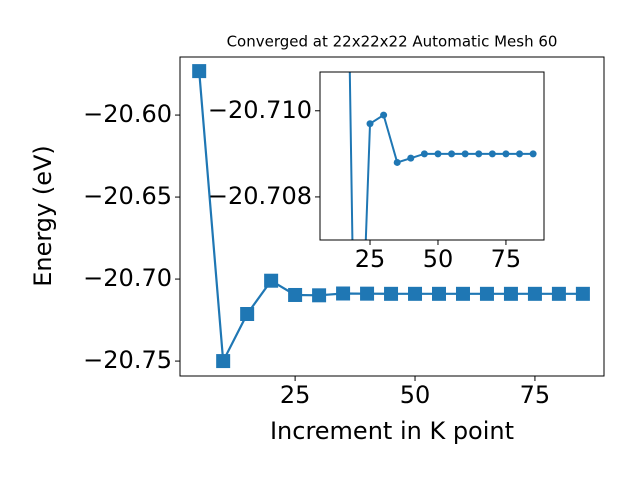 The height and width of the screenshot is (480, 640). Describe the element at coordinates (392, 42) in the screenshot. I see `chart-title: Converged at 22x22x22 Automatic Mesh 60` at that location.